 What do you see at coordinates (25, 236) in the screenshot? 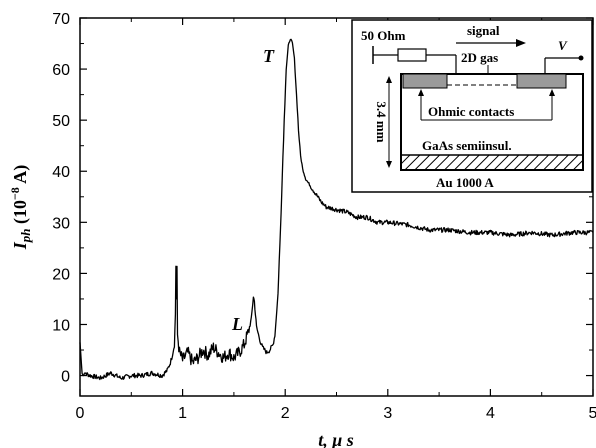
I see `y-axis-subscript: ph` at bounding box center [25, 236].